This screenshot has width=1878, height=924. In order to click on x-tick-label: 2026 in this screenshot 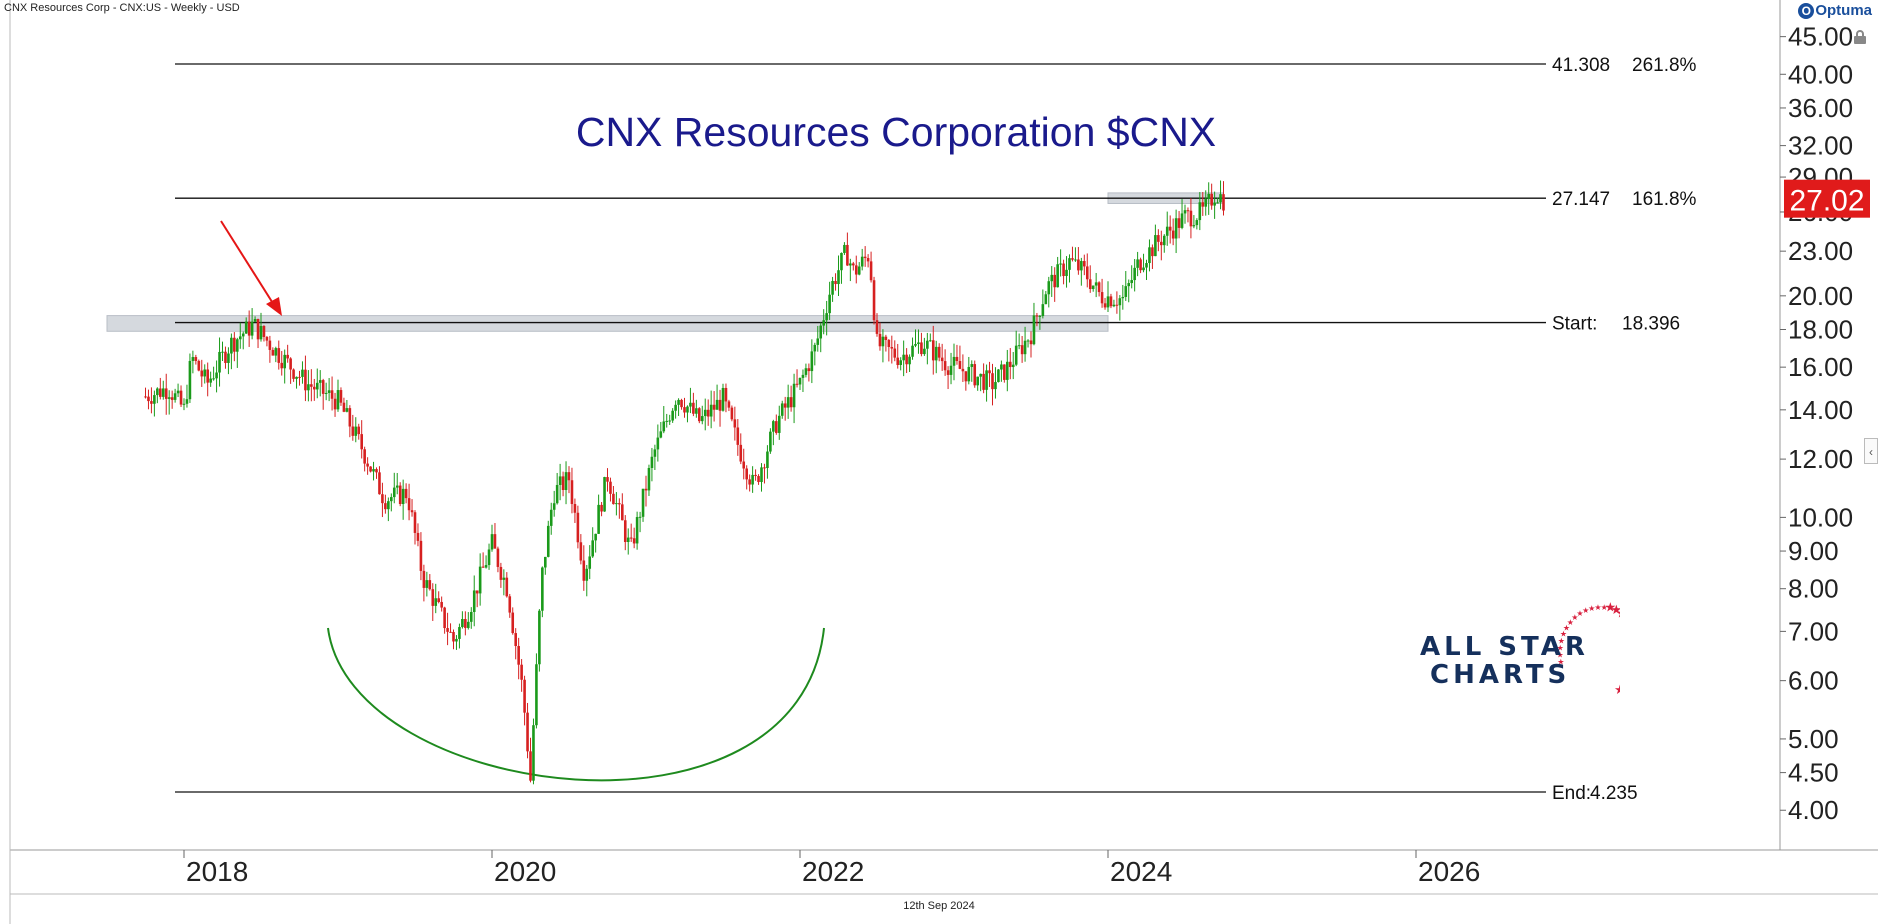, I will do `click(1449, 871)`.